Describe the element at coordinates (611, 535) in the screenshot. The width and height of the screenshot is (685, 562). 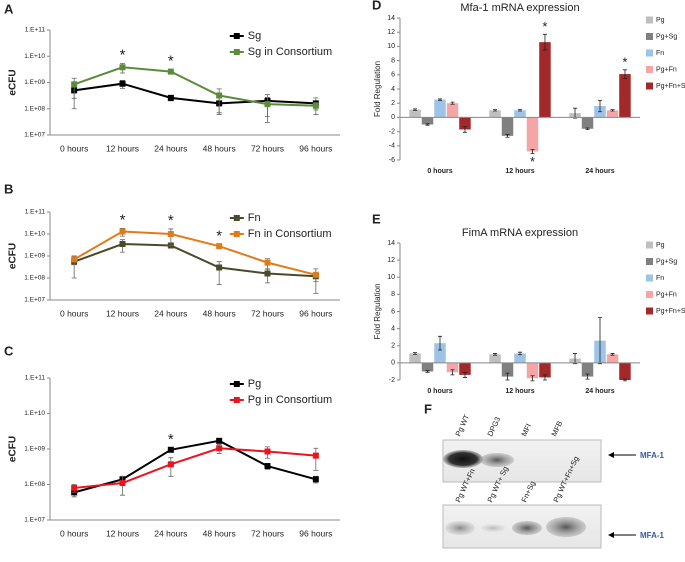
I see `arrow-head` at that location.